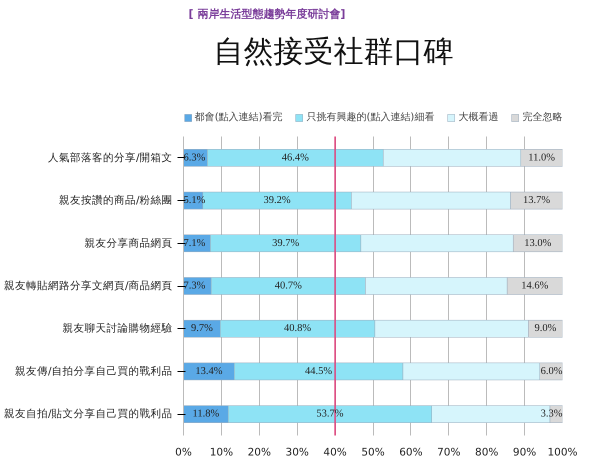  What do you see at coordinates (524, 452) in the screenshot?
I see `x-tick-label: 90%` at bounding box center [524, 452].